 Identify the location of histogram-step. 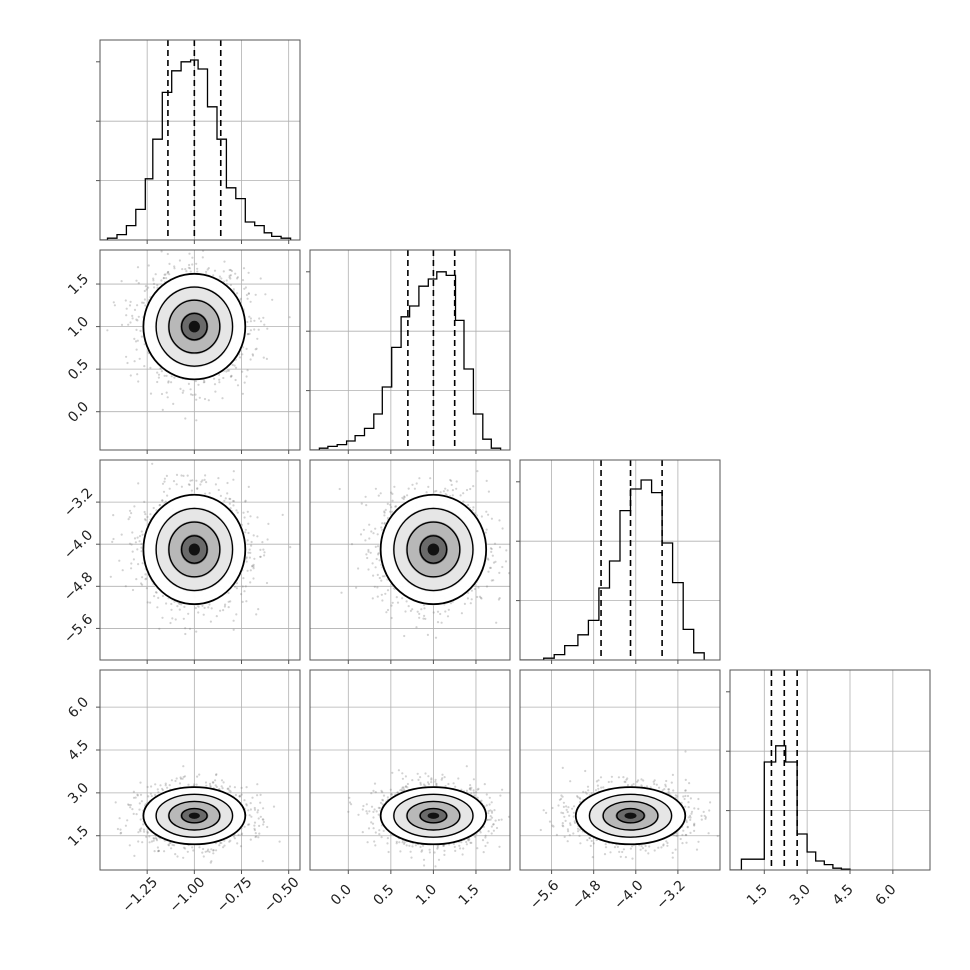
(196, 149).